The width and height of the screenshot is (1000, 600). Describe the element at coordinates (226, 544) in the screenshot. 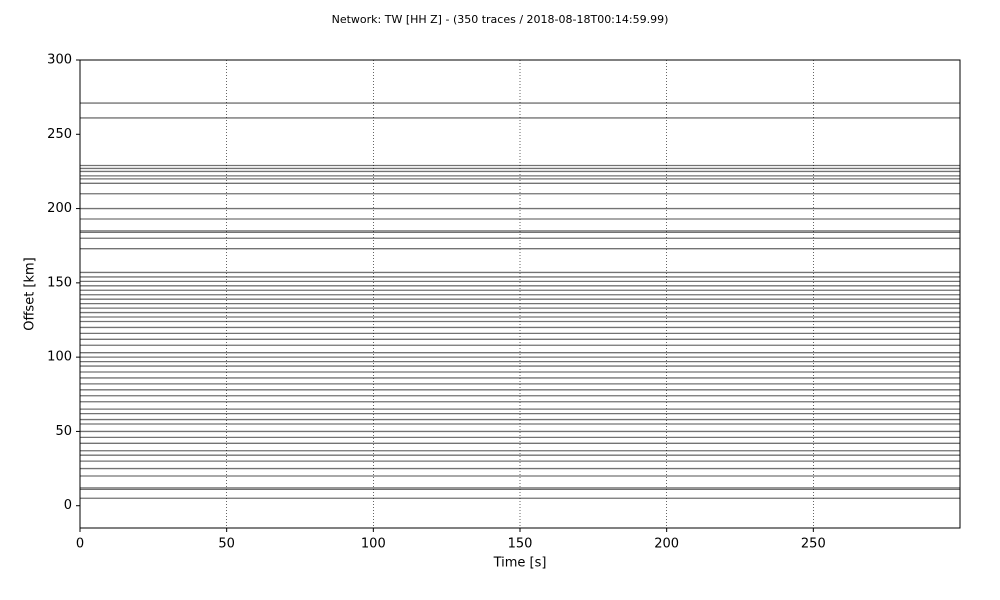

I see `x-tick-label: 50` at that location.